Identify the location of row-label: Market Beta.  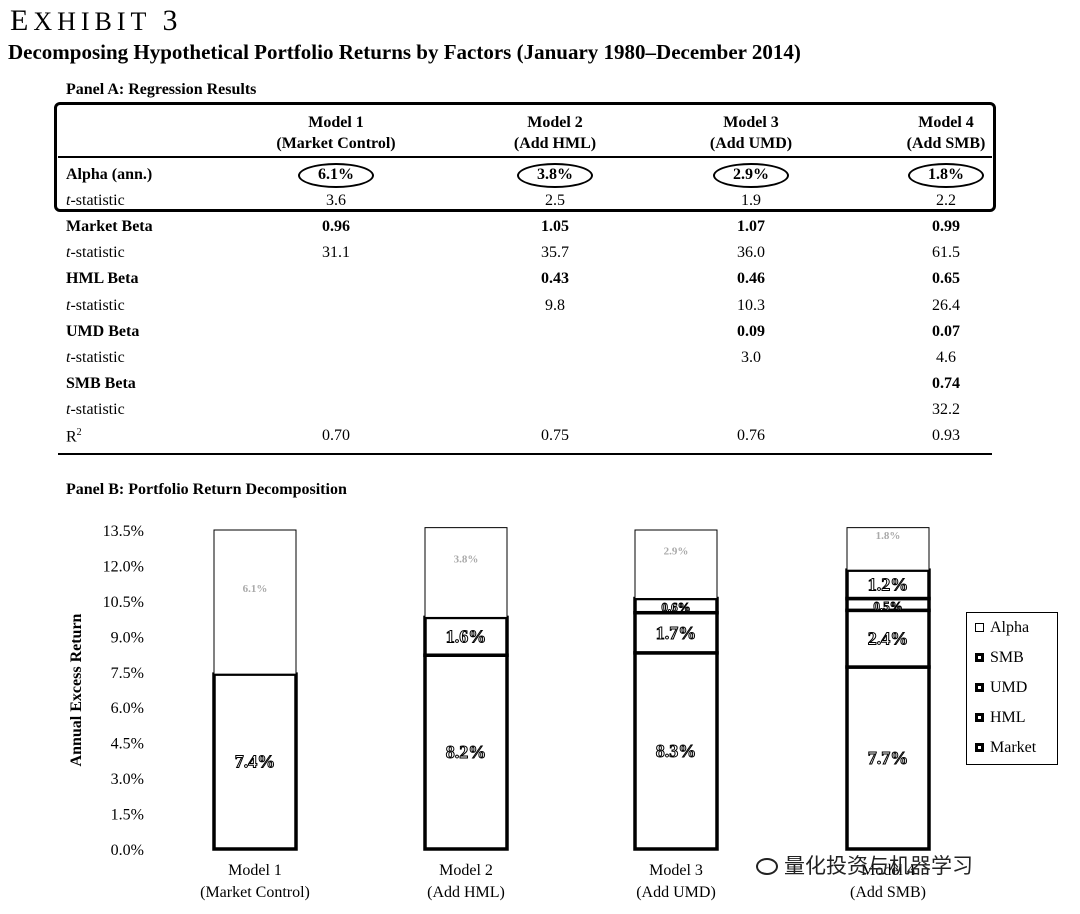
(109, 227).